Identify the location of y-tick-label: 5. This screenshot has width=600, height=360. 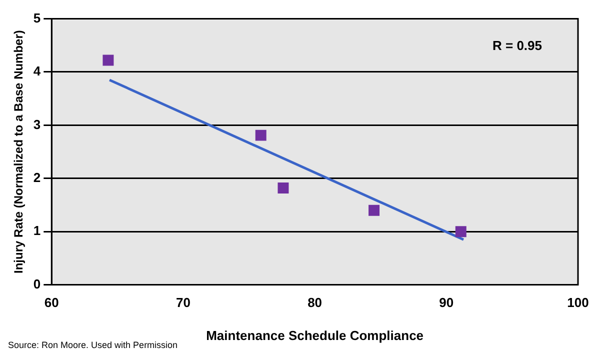
(37, 18).